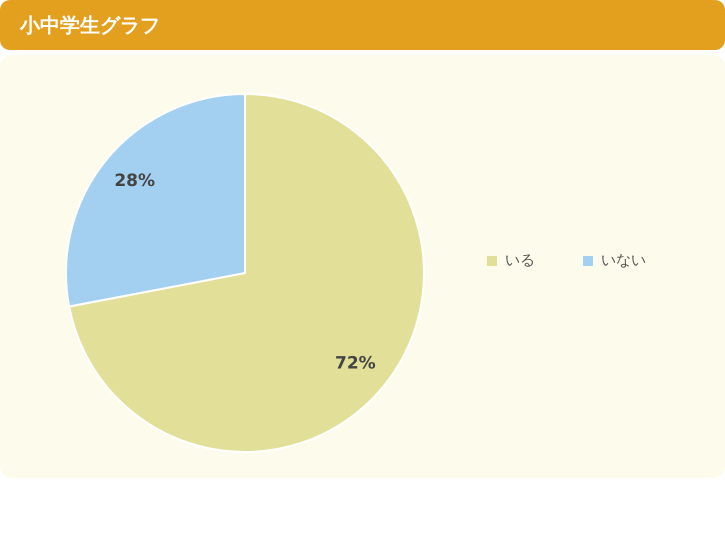 The image size is (725, 541). Describe the element at coordinates (355, 364) in the screenshot. I see `data-label: 72%` at that location.